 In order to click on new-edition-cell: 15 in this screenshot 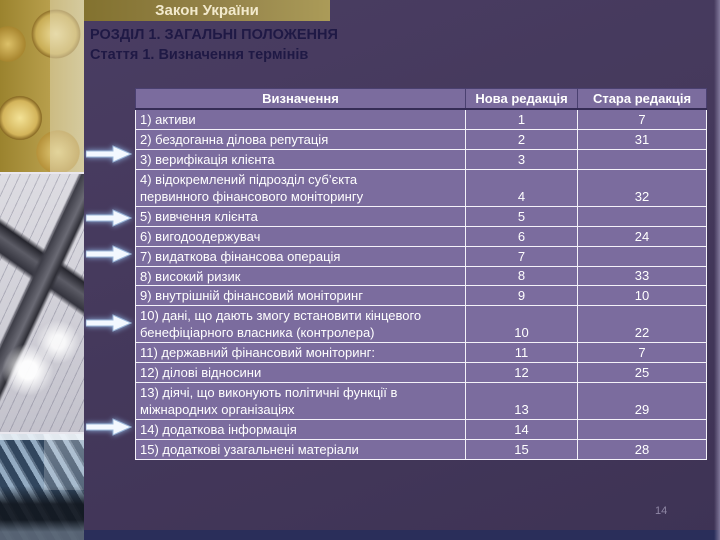, I will do `click(521, 449)`.